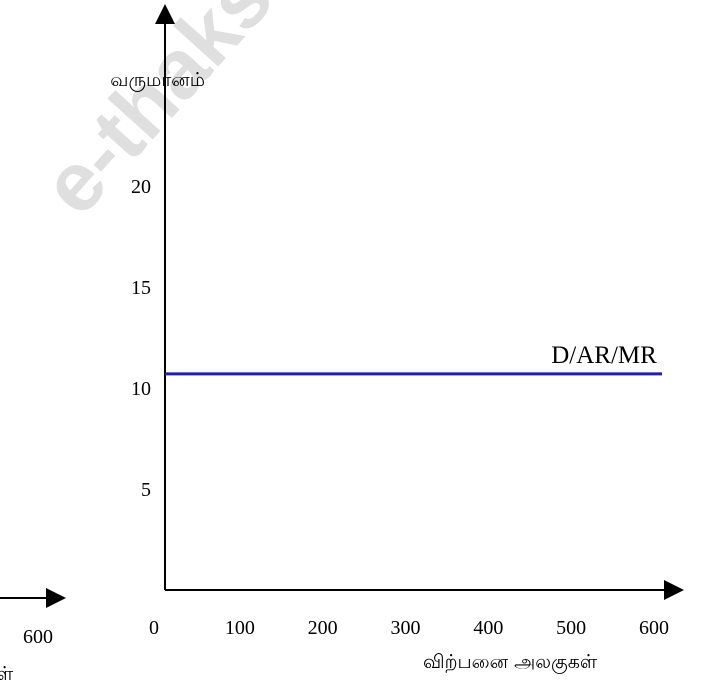  What do you see at coordinates (7, 674) in the screenshot?
I see `partial-x-axis-label: ள்` at bounding box center [7, 674].